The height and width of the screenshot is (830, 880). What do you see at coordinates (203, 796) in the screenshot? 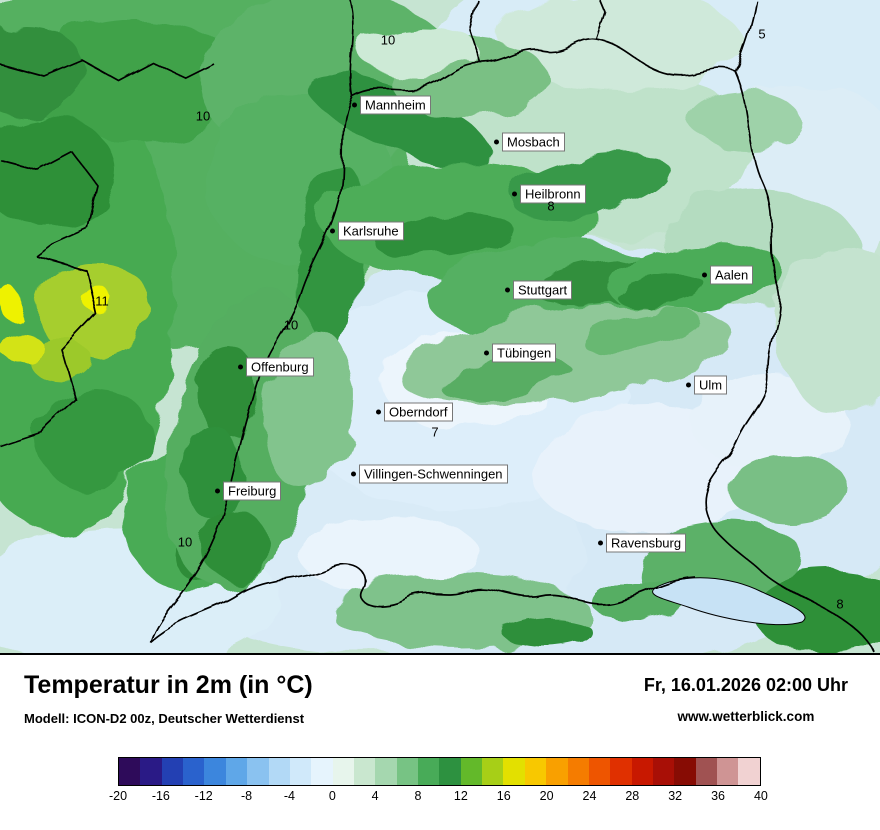
I see `color-scale-tick-label: -12` at bounding box center [203, 796].